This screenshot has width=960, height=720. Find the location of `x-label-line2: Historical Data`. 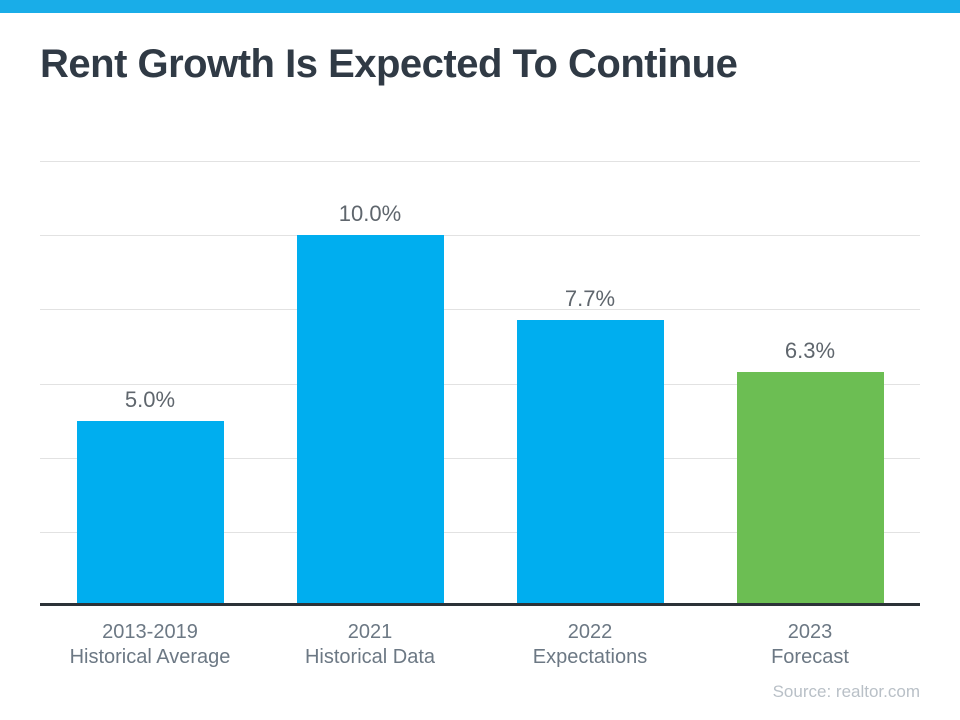

x-label-line2: Historical Data is located at coordinates (370, 657).